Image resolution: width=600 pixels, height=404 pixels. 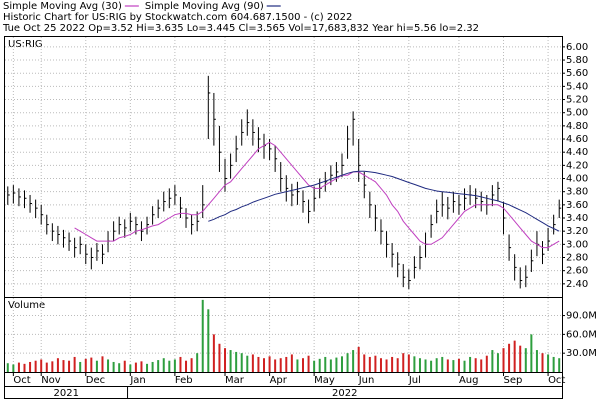 I want to click on x-tick-label: May, so click(x=324, y=380).